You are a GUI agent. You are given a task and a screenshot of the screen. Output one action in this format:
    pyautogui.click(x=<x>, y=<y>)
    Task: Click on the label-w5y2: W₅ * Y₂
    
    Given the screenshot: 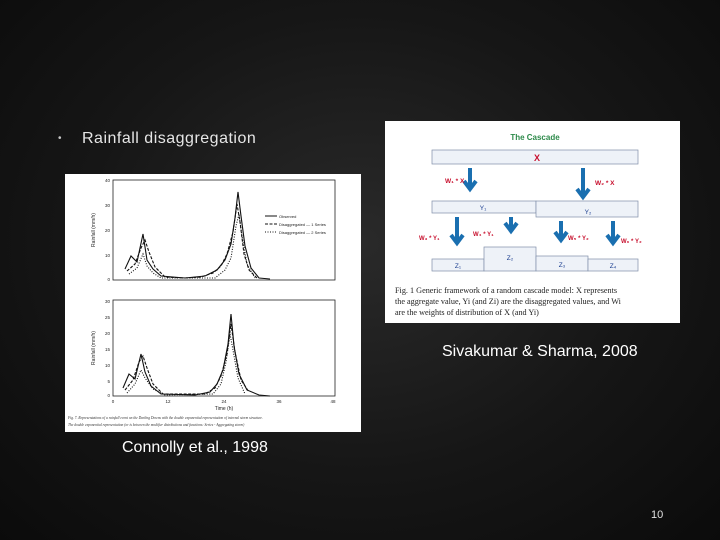 What is the action you would take?
    pyautogui.click(x=578, y=239)
    